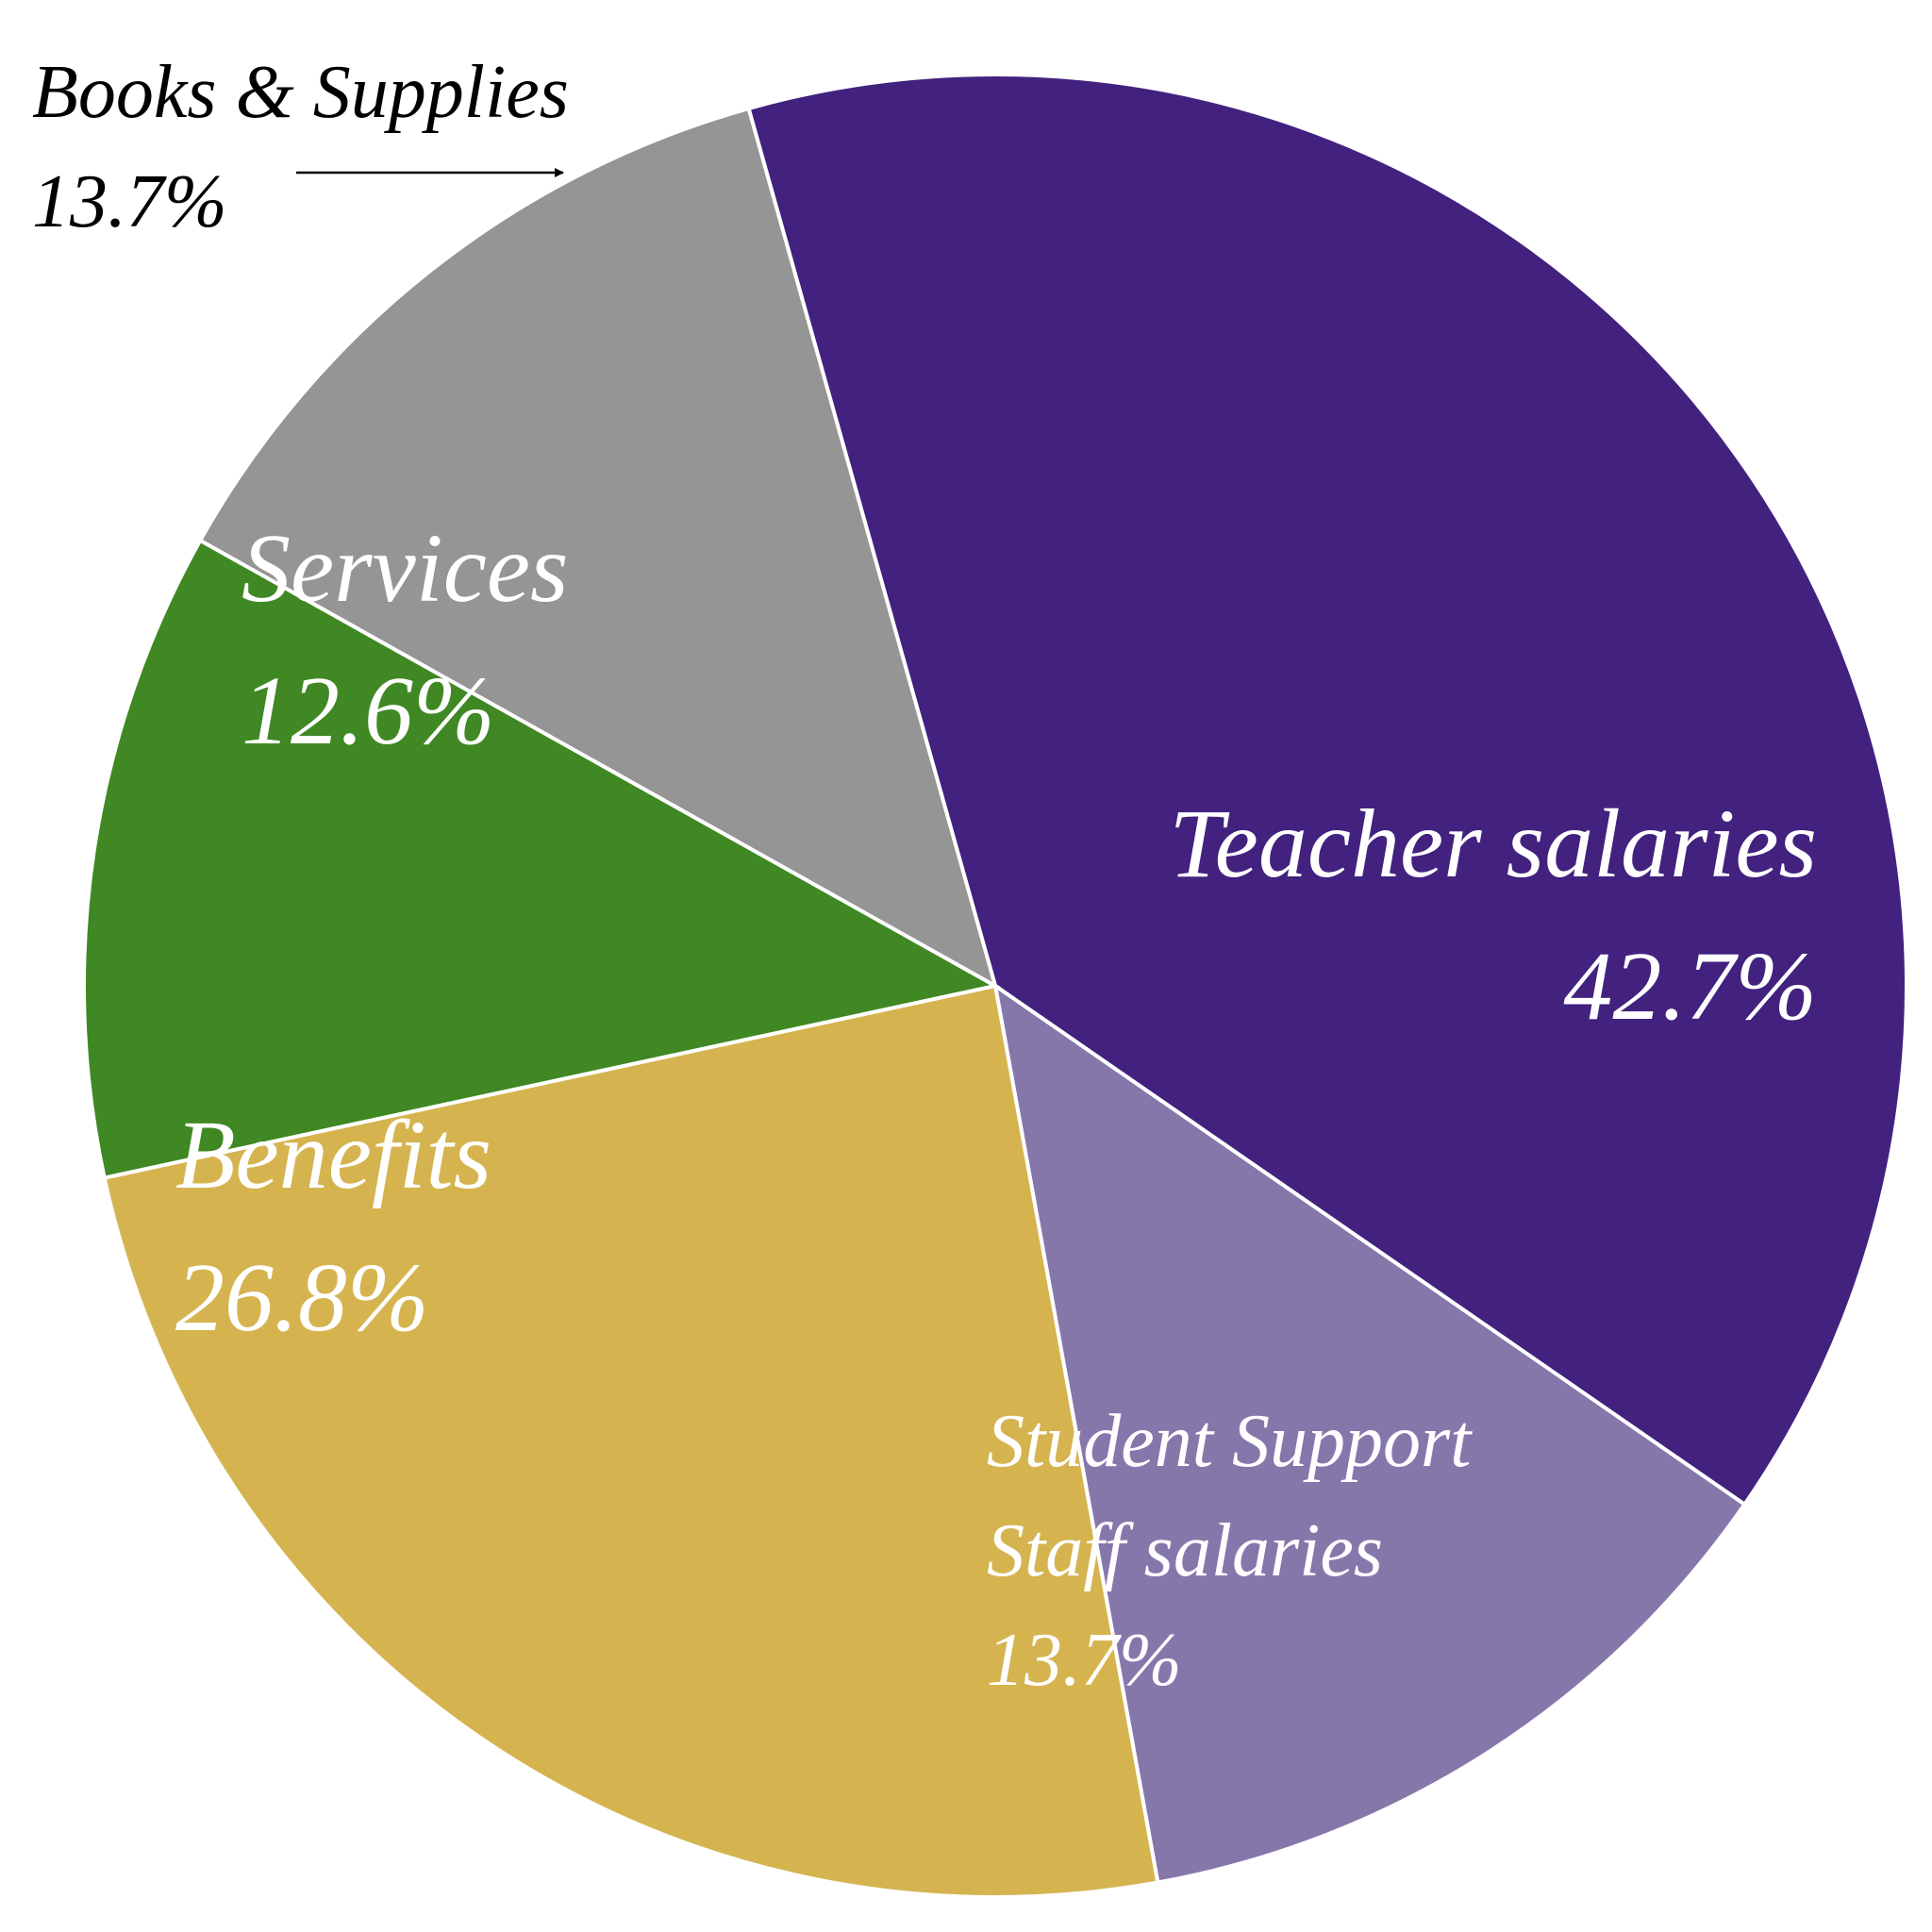  I want to click on value-label: 12.6%, so click(369, 710).